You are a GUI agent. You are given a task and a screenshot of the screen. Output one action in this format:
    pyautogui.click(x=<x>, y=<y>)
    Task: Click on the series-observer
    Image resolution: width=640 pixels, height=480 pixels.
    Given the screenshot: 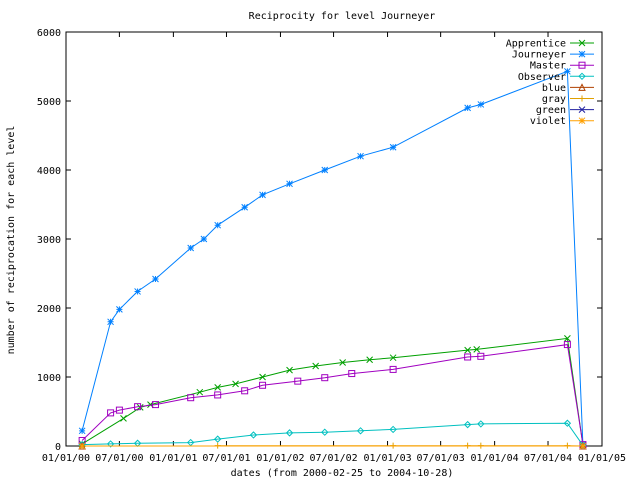 What is the action you would take?
    pyautogui.click(x=332, y=434)
    